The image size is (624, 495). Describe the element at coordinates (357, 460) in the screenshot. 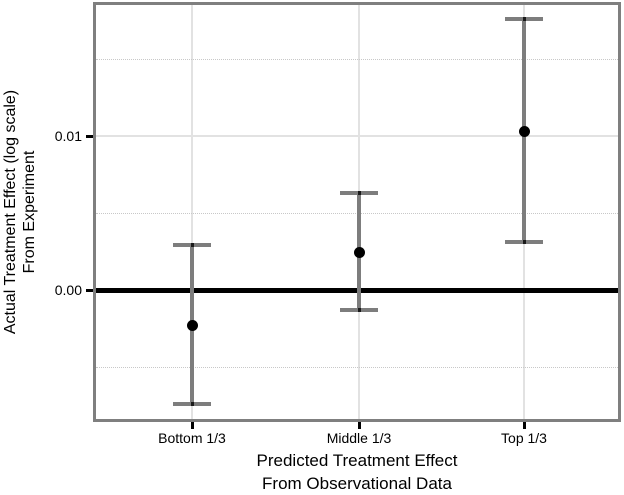

I see `x-axis-title-line1: Predicted Treatment Effect` at that location.